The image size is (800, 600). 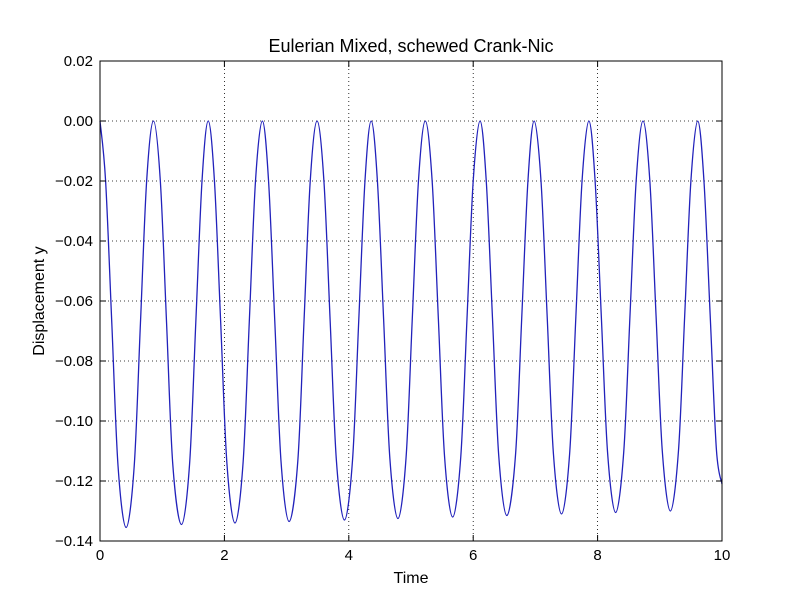 What do you see at coordinates (74, 361) in the screenshot?
I see `y-tick-label: −0.08` at bounding box center [74, 361].